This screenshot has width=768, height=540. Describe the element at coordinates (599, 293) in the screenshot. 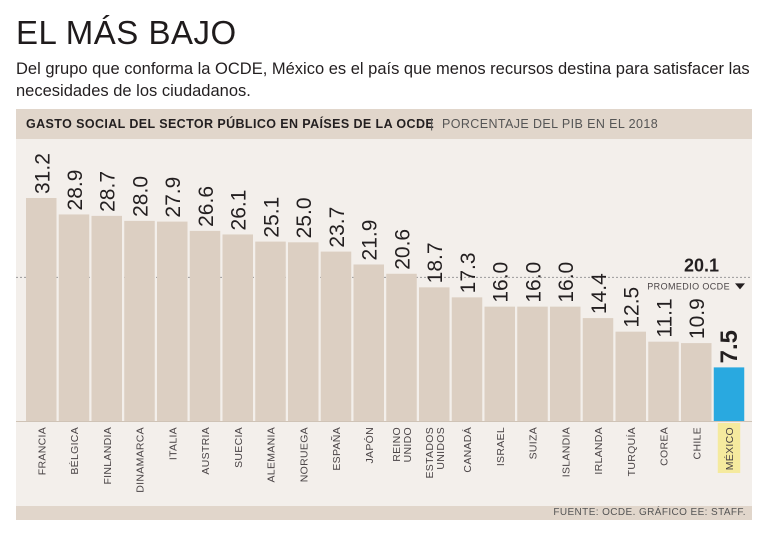

I see `value-label: 14.4` at that location.